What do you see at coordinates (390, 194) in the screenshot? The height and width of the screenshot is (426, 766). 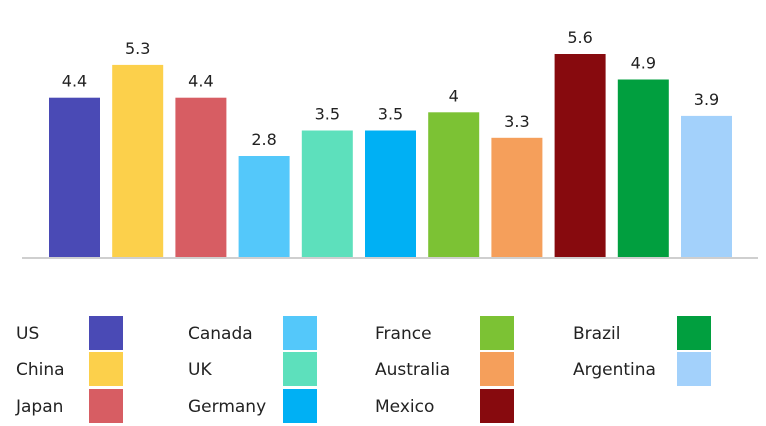 I see `bar-germany` at bounding box center [390, 194].